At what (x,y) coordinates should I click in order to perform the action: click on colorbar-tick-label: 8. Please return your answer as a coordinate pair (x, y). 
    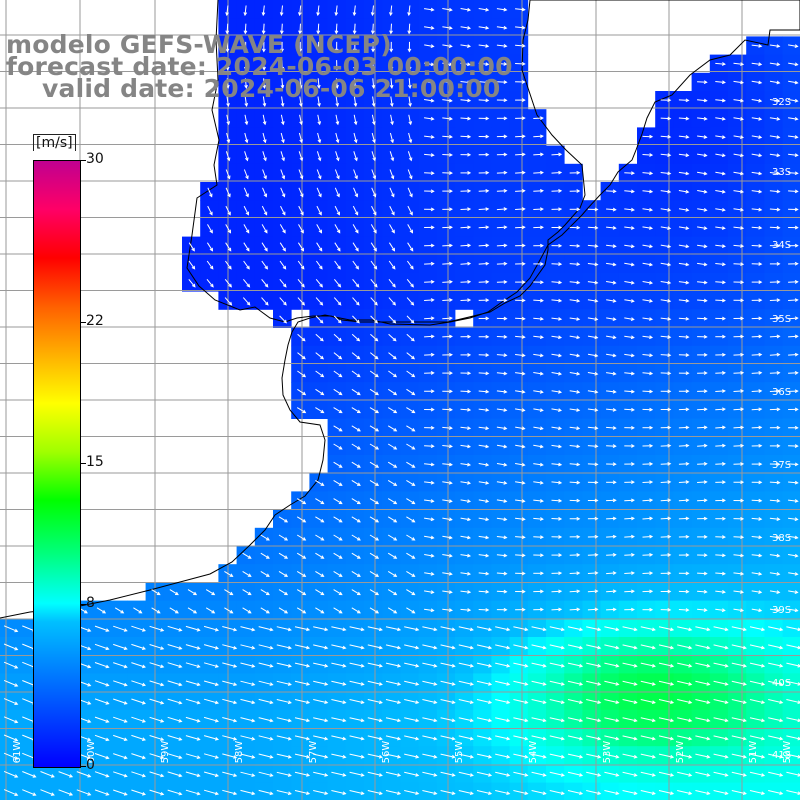
    Looking at the image, I should click on (90, 603).